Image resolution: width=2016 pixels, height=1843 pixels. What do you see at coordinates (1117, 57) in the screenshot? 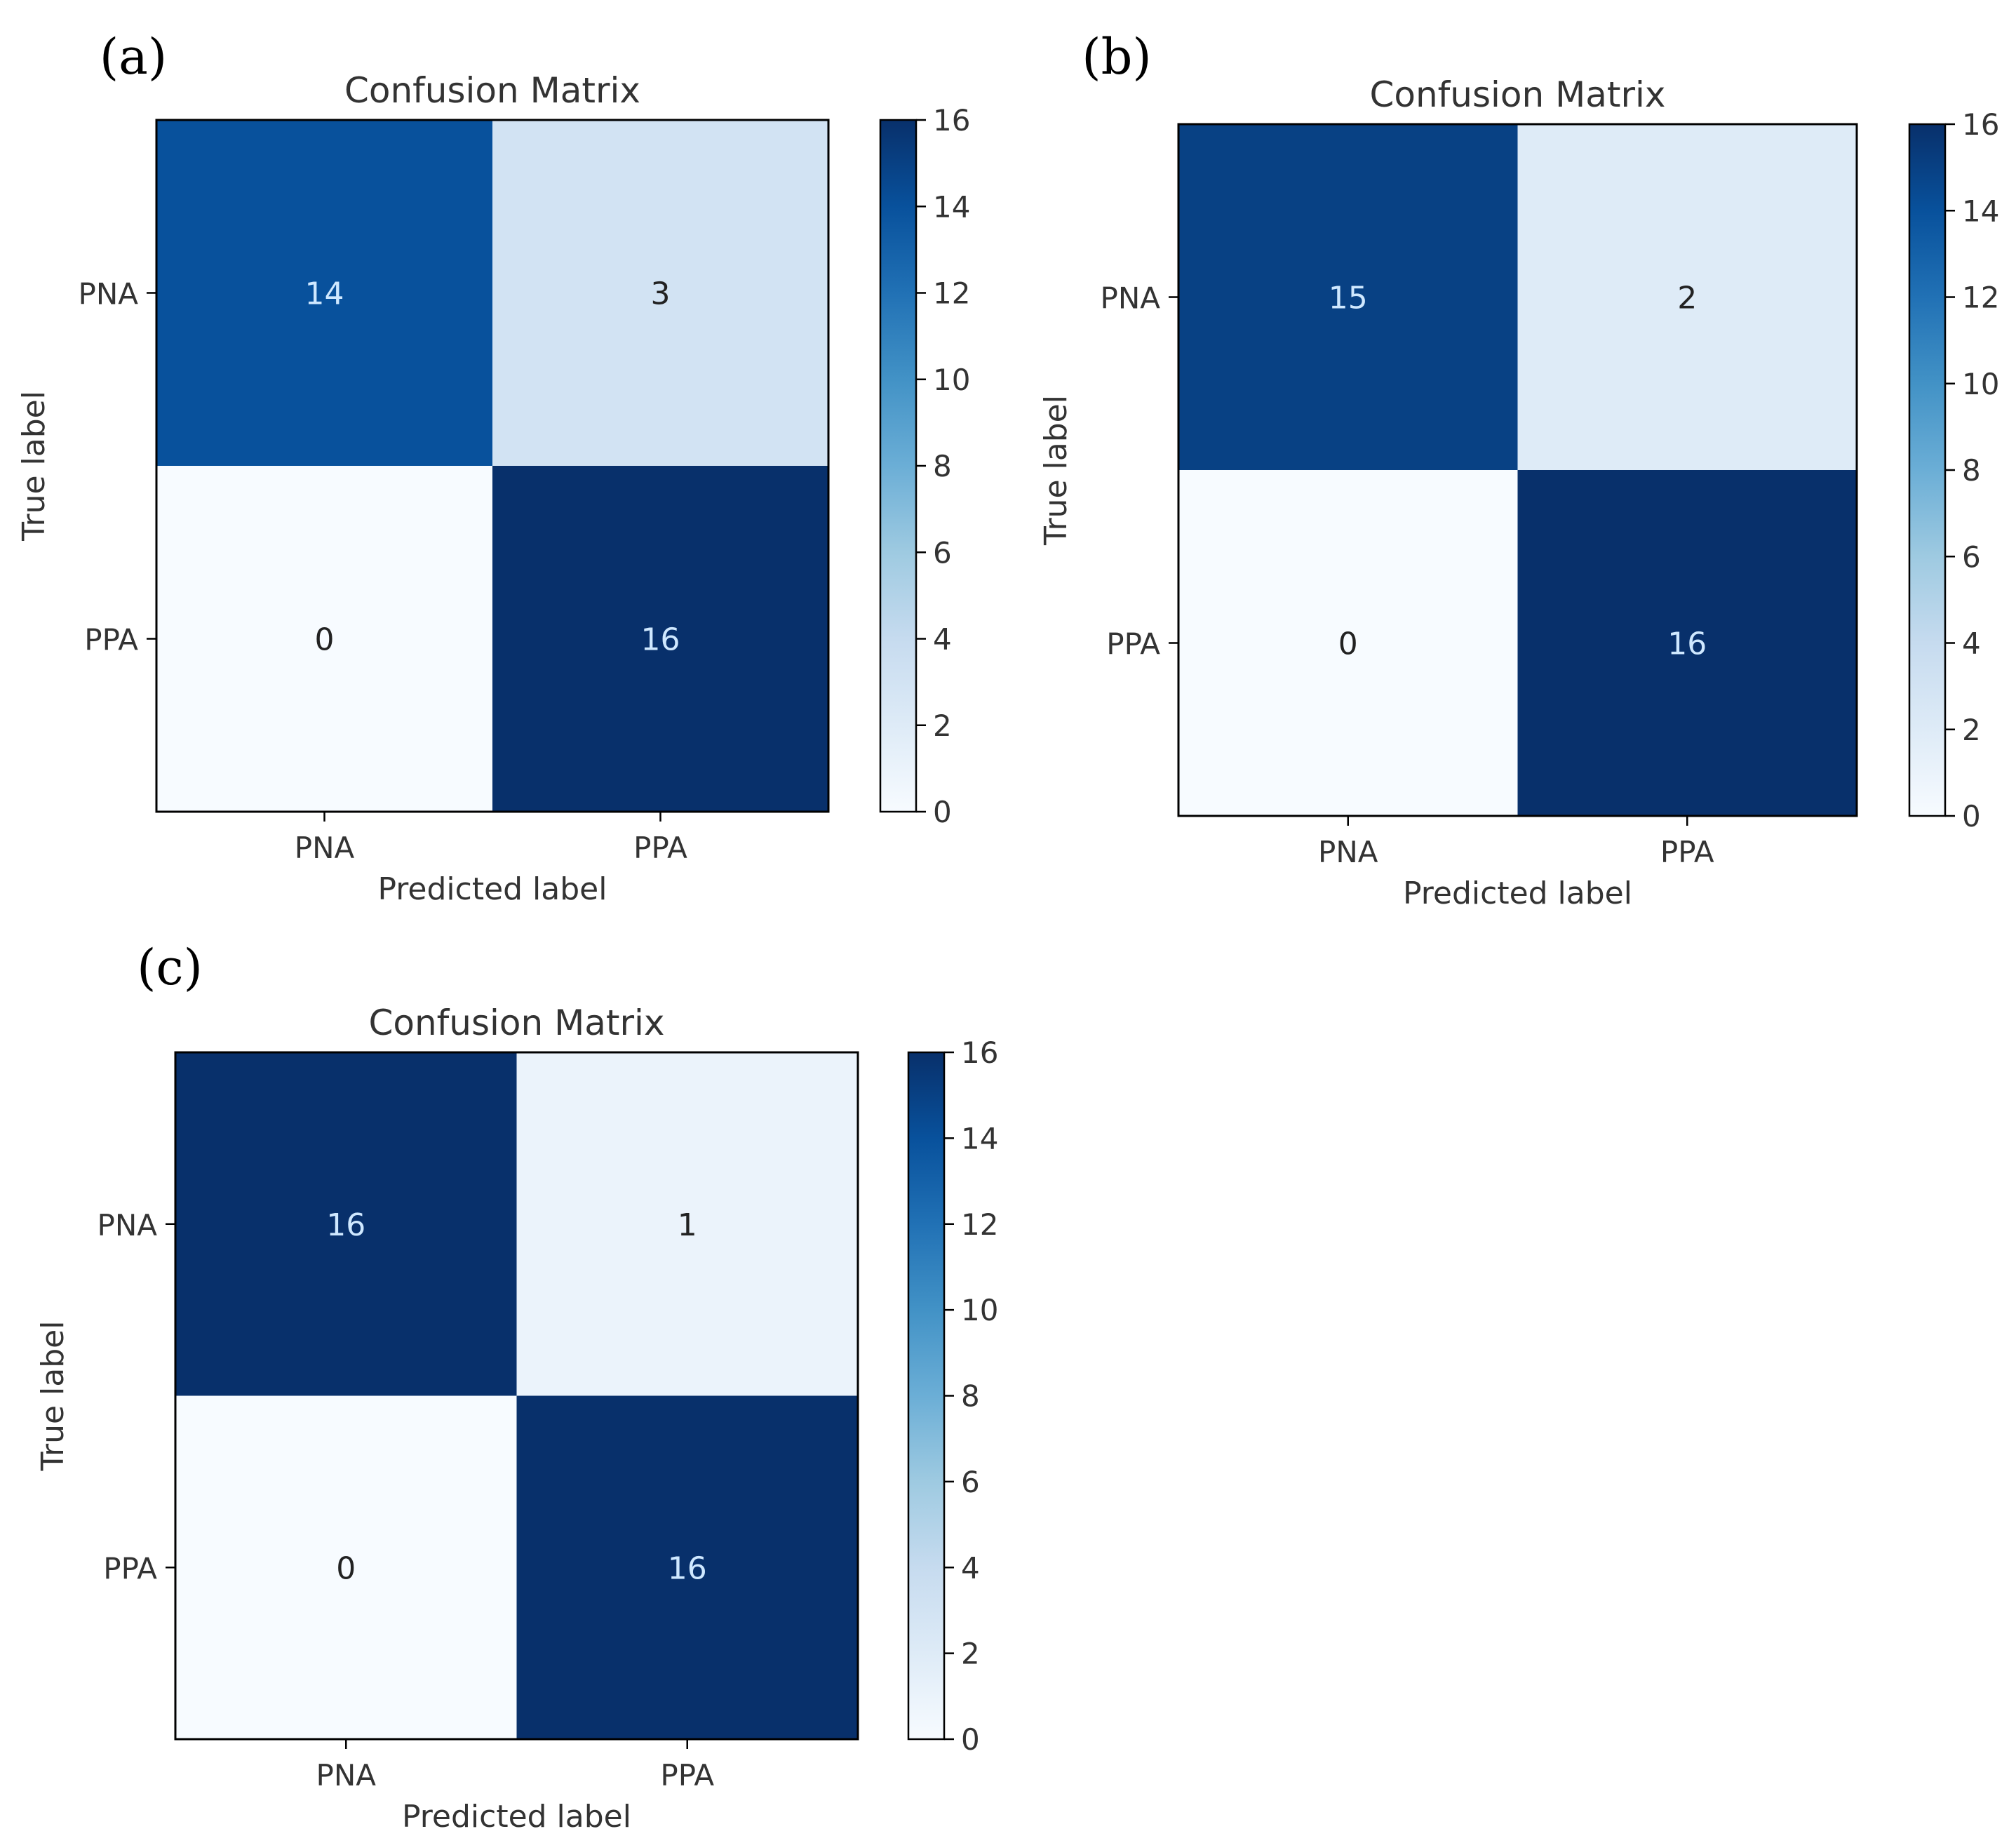
I see `panel-label: (b)` at bounding box center [1117, 57].